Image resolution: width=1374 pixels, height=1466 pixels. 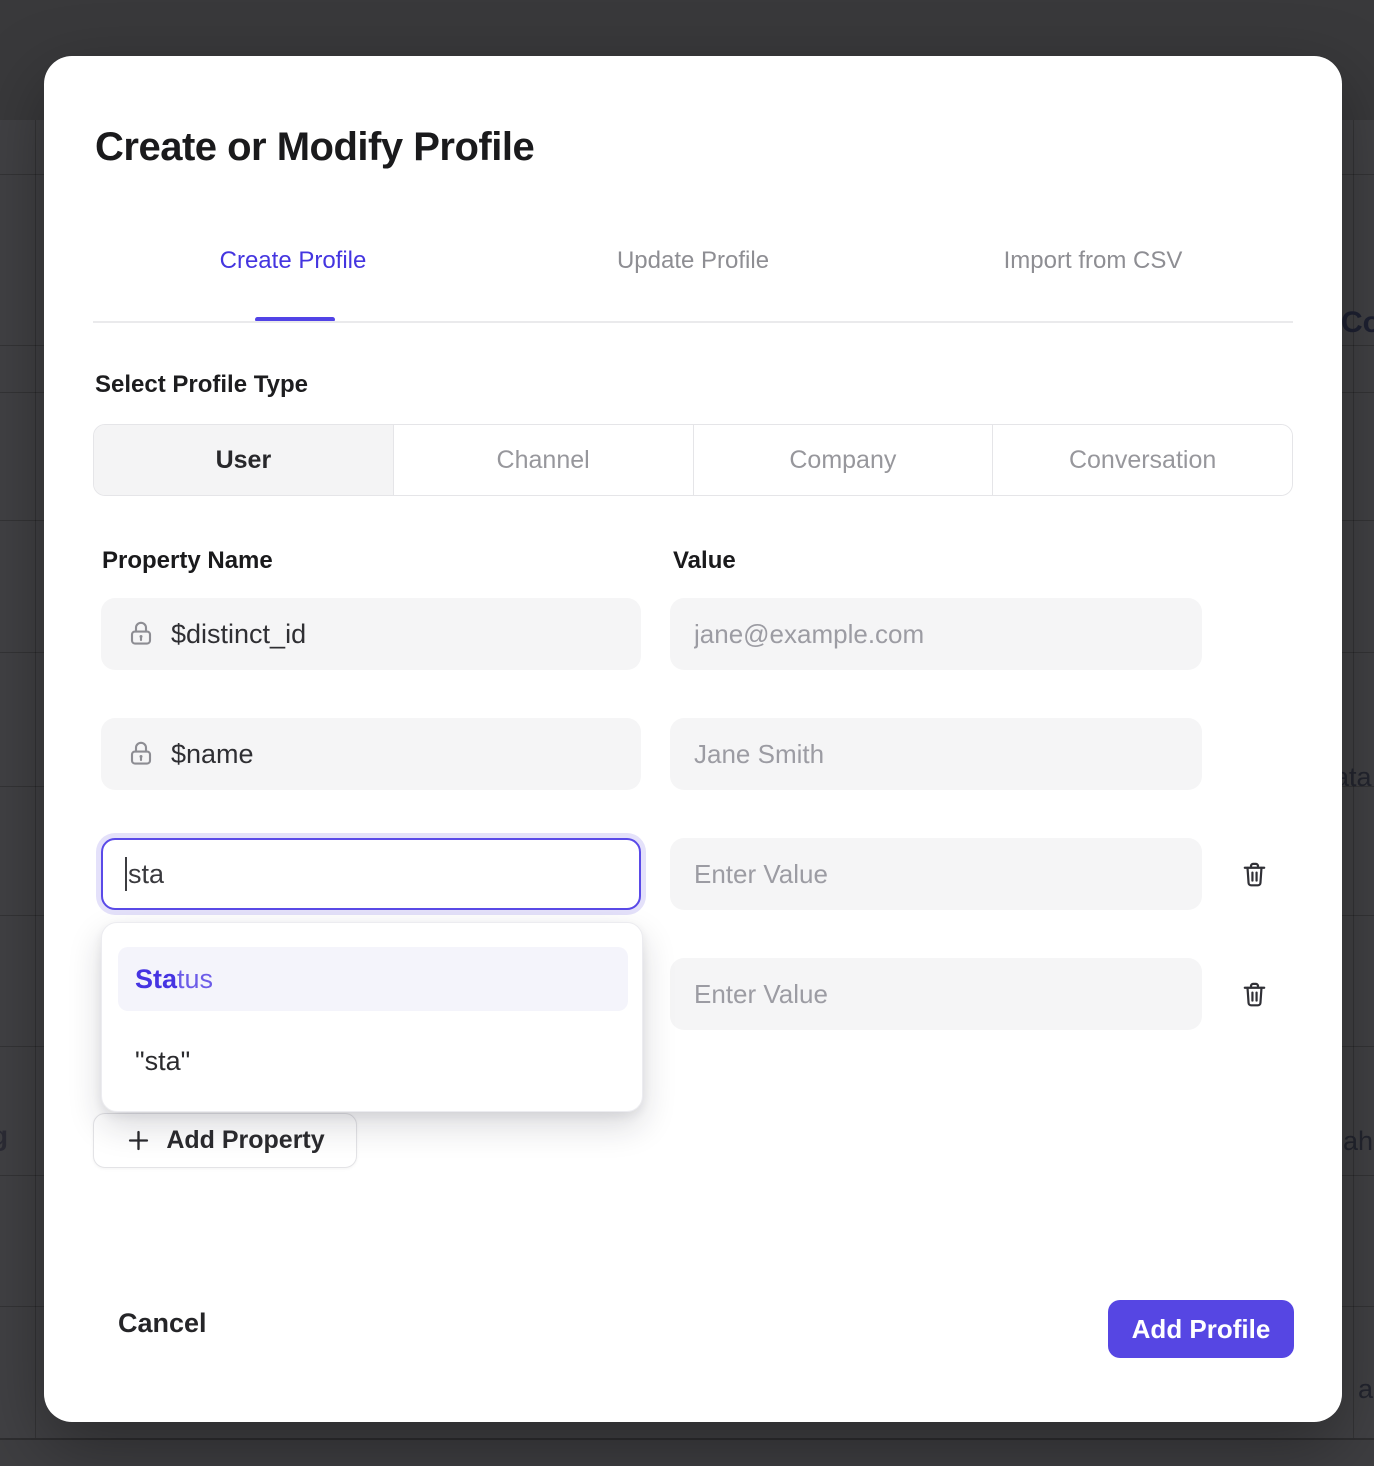 What do you see at coordinates (239, 633) in the screenshot?
I see `property-name-text: $distinct_id` at bounding box center [239, 633].